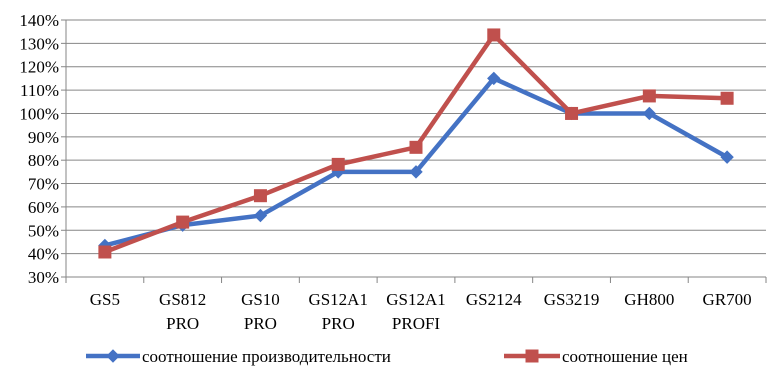 This screenshot has width=773, height=368. Describe the element at coordinates (727, 299) in the screenshot. I see `x-tick-label: GR700` at that location.